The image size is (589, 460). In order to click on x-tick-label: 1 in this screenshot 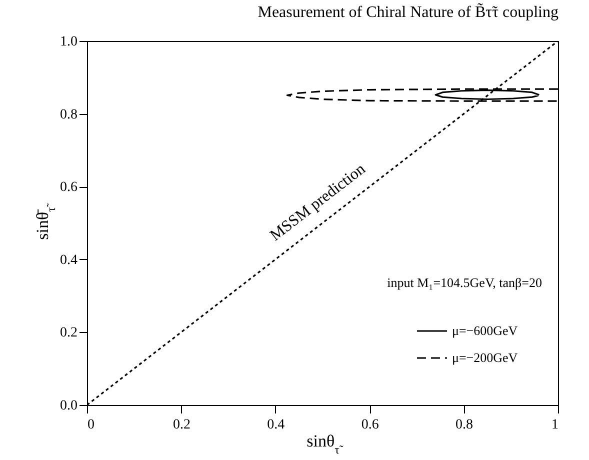, I will do `click(555, 425)`.